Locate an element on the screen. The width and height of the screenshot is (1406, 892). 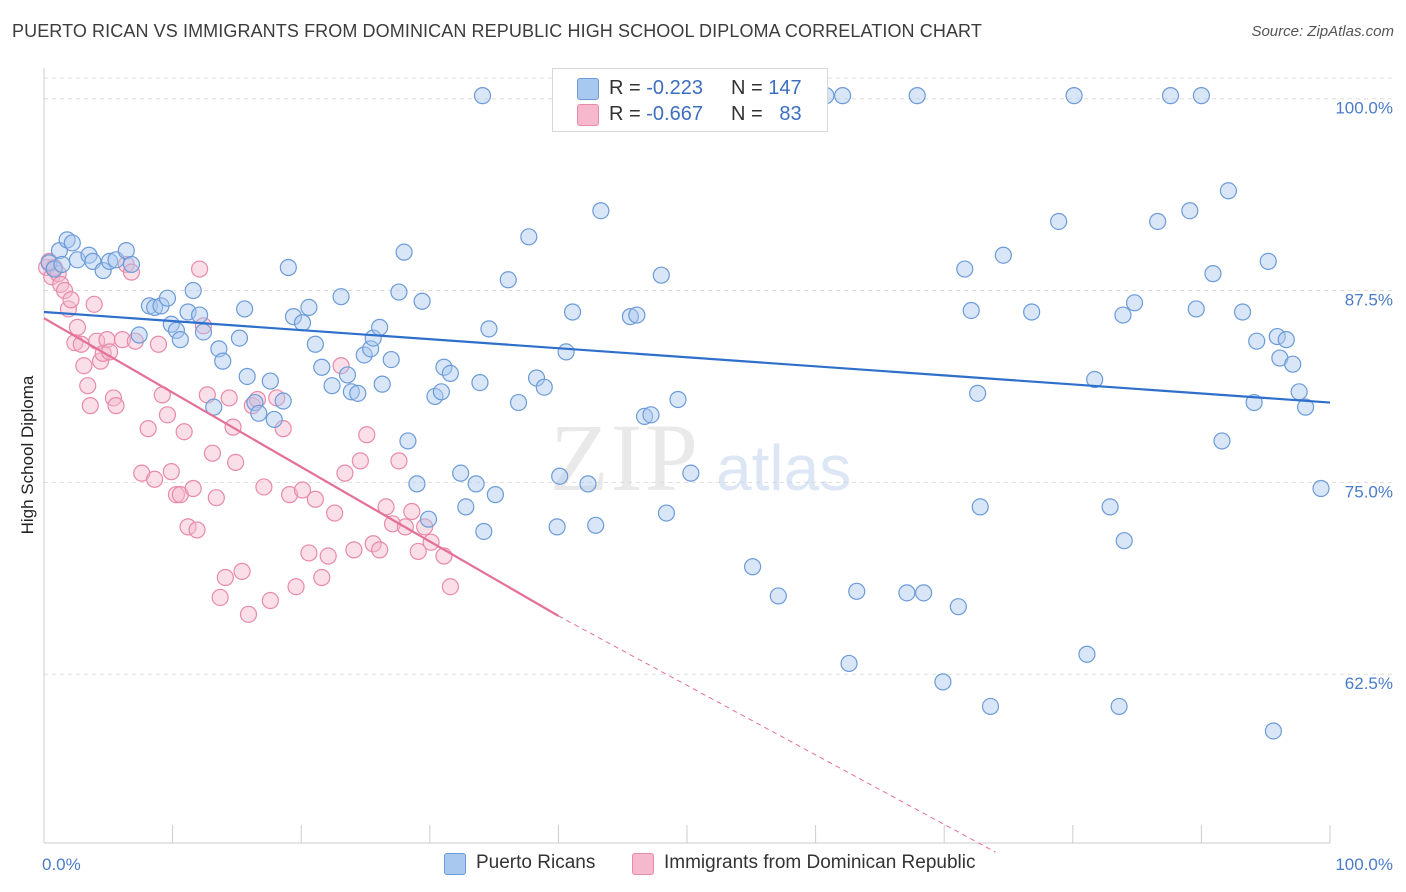
dominican-trend-line is located at coordinates (301, 467).